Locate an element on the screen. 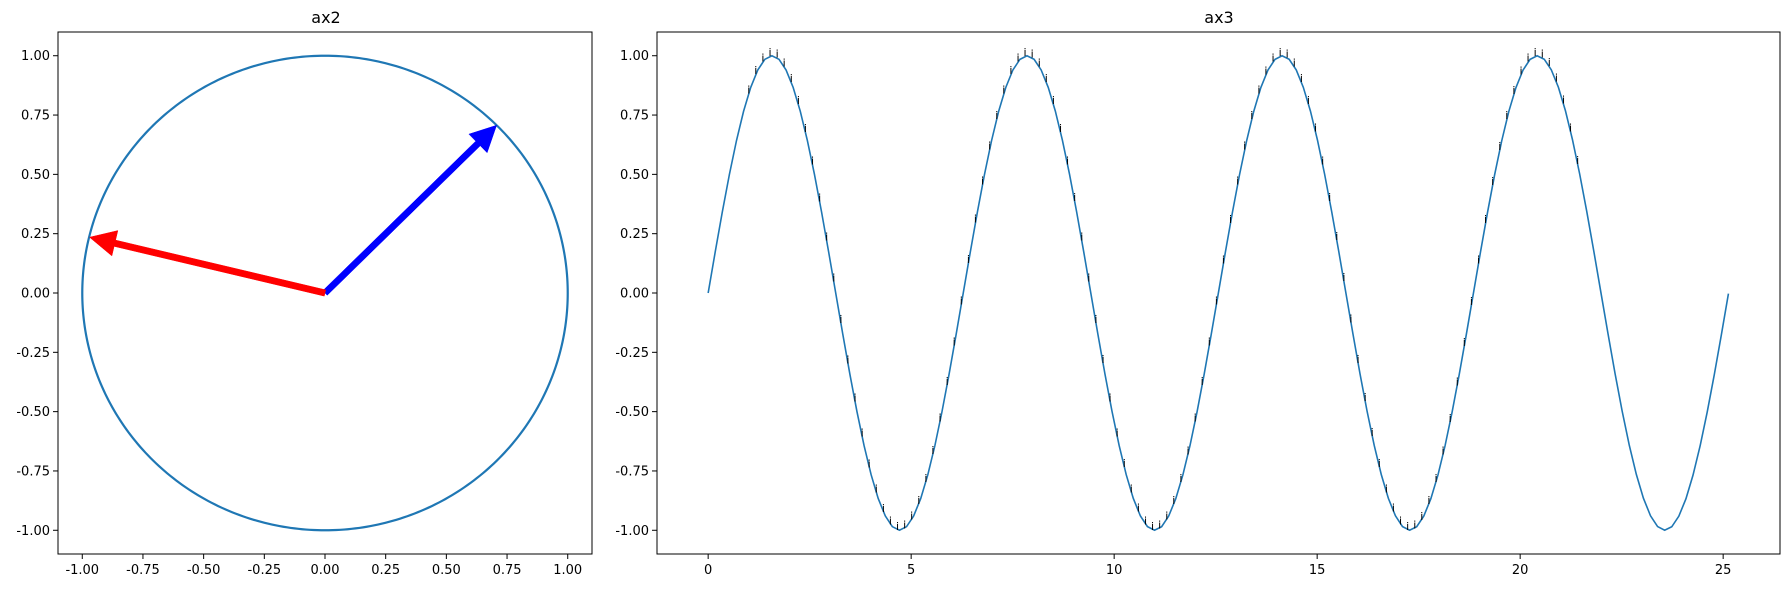  y-tick-label: -0.25 is located at coordinates (33, 353).